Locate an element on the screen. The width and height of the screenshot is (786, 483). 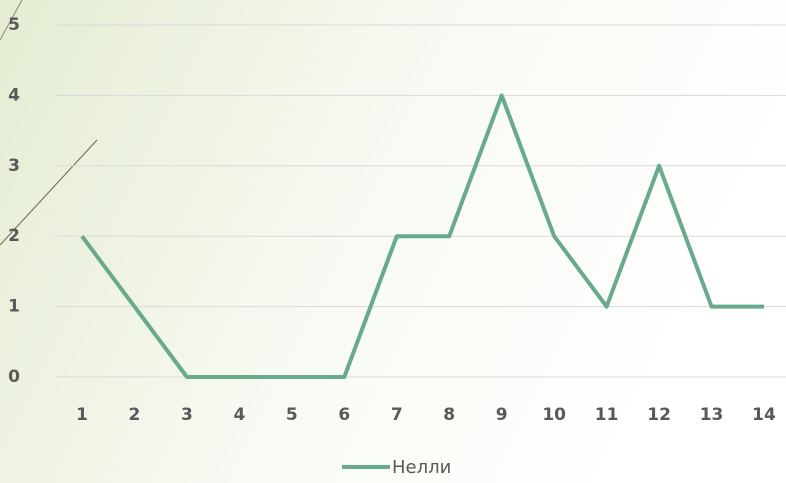
x-tick-label: 11 is located at coordinates (607, 415).